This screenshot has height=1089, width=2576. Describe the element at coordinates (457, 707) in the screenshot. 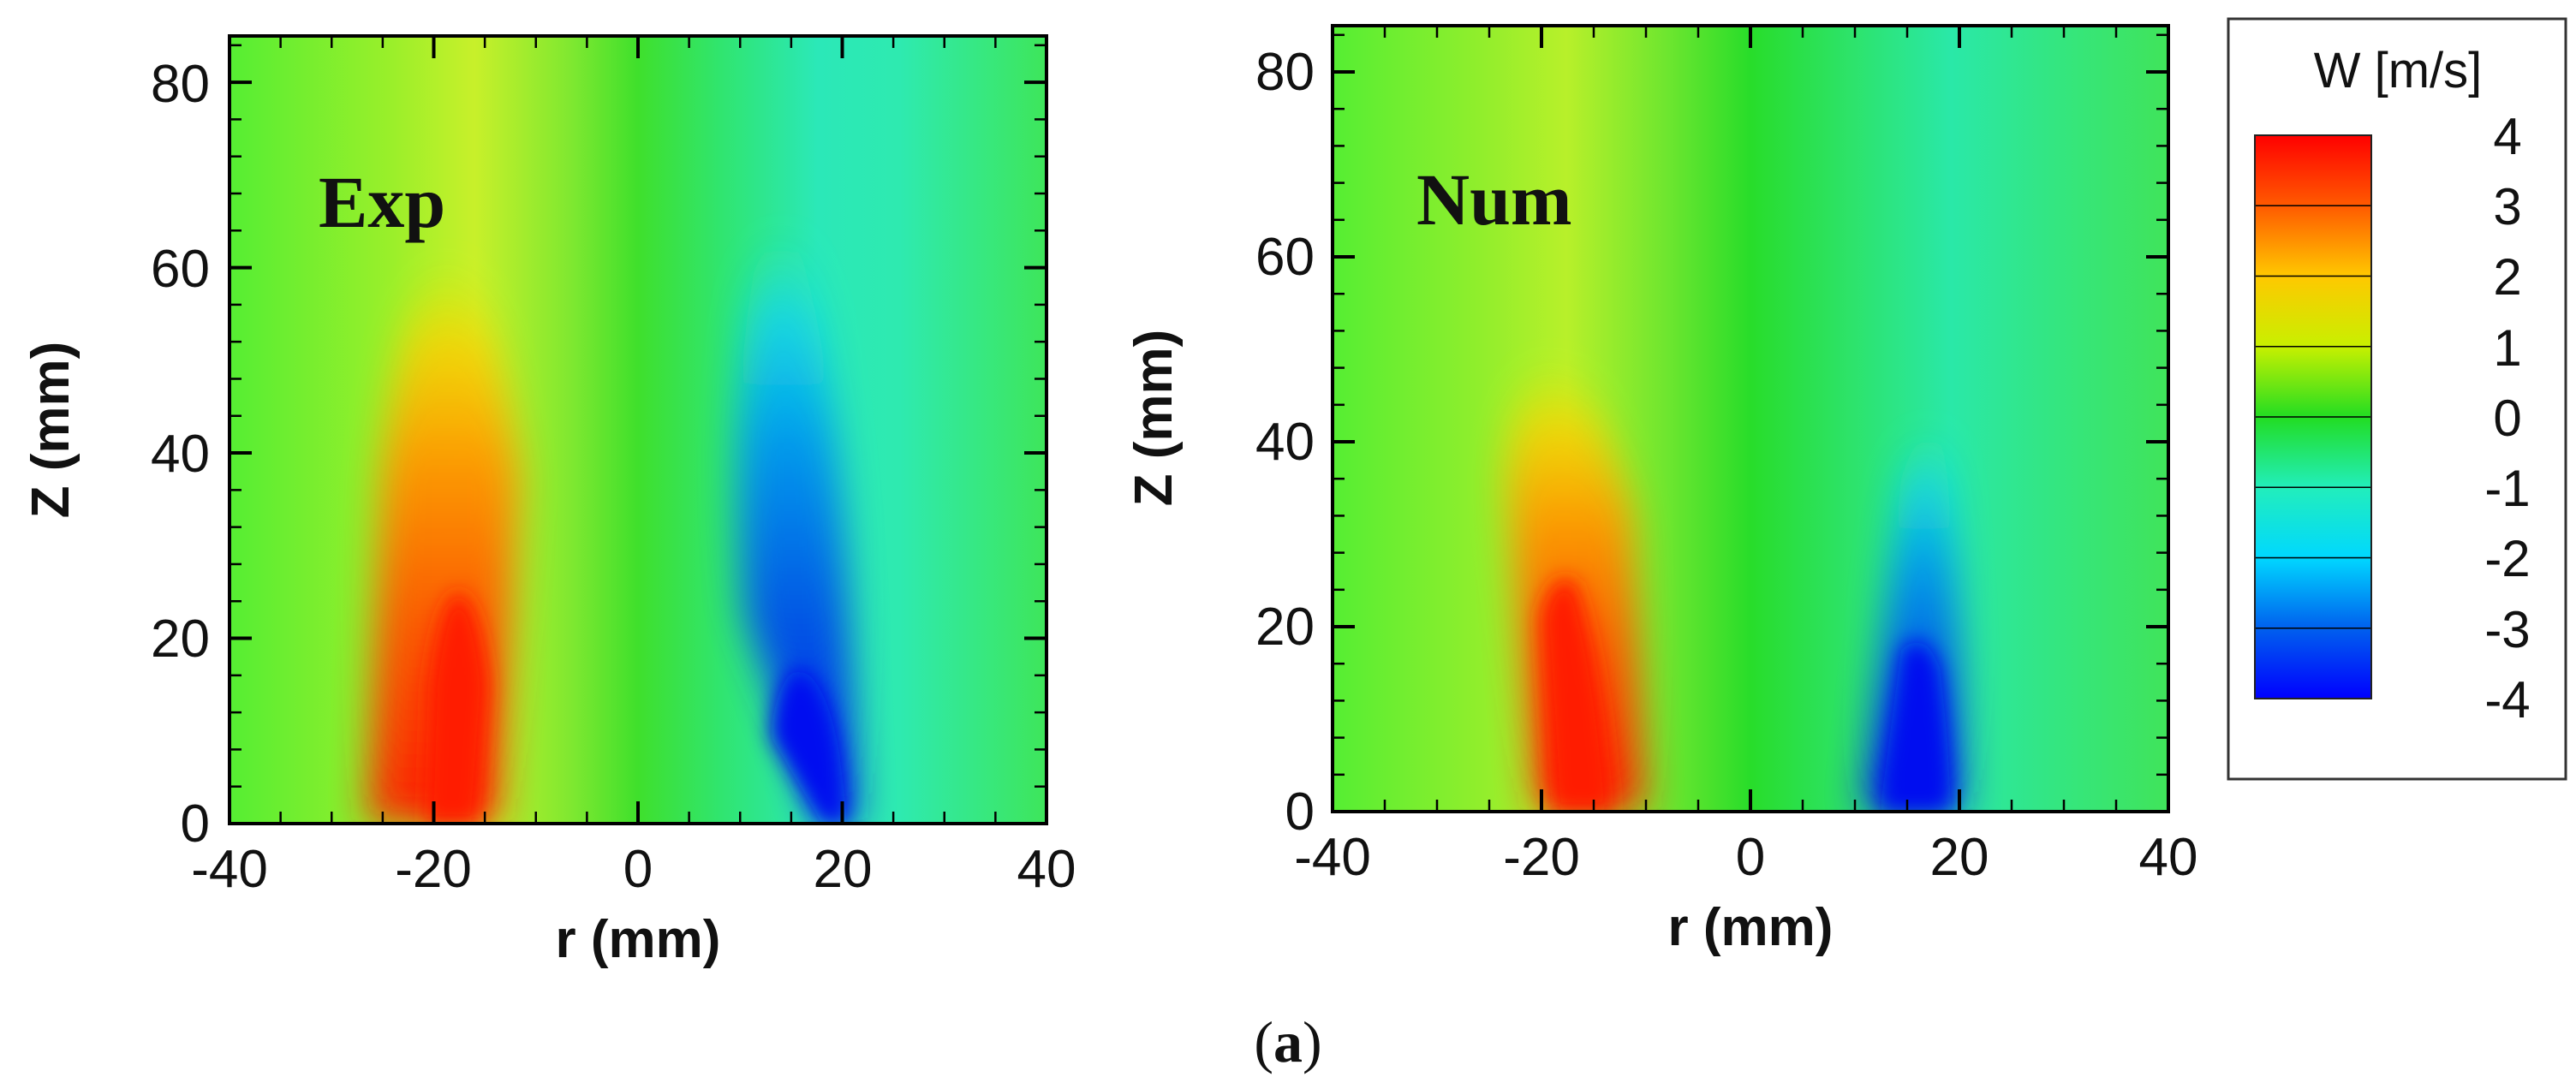

I see `positive-jet-core-exp` at that location.